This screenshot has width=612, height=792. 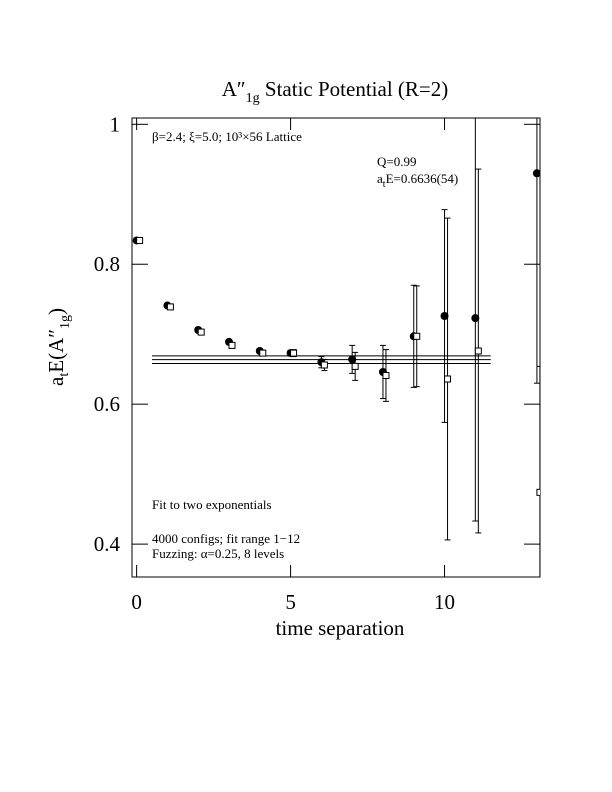 I want to click on chart-title: A″1g Static Potential (R=2), so click(x=335, y=91).